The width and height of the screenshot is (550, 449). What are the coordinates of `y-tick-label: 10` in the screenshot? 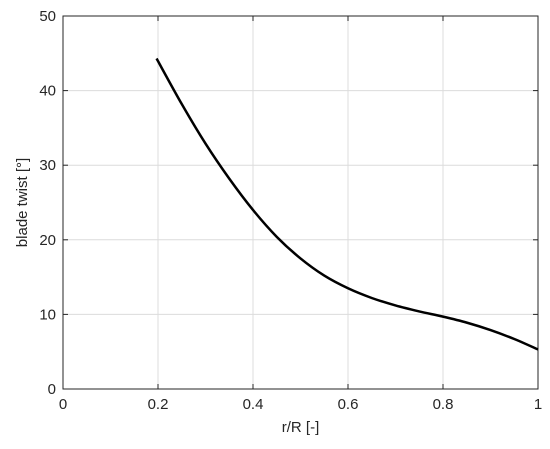 It's located at (47, 314).